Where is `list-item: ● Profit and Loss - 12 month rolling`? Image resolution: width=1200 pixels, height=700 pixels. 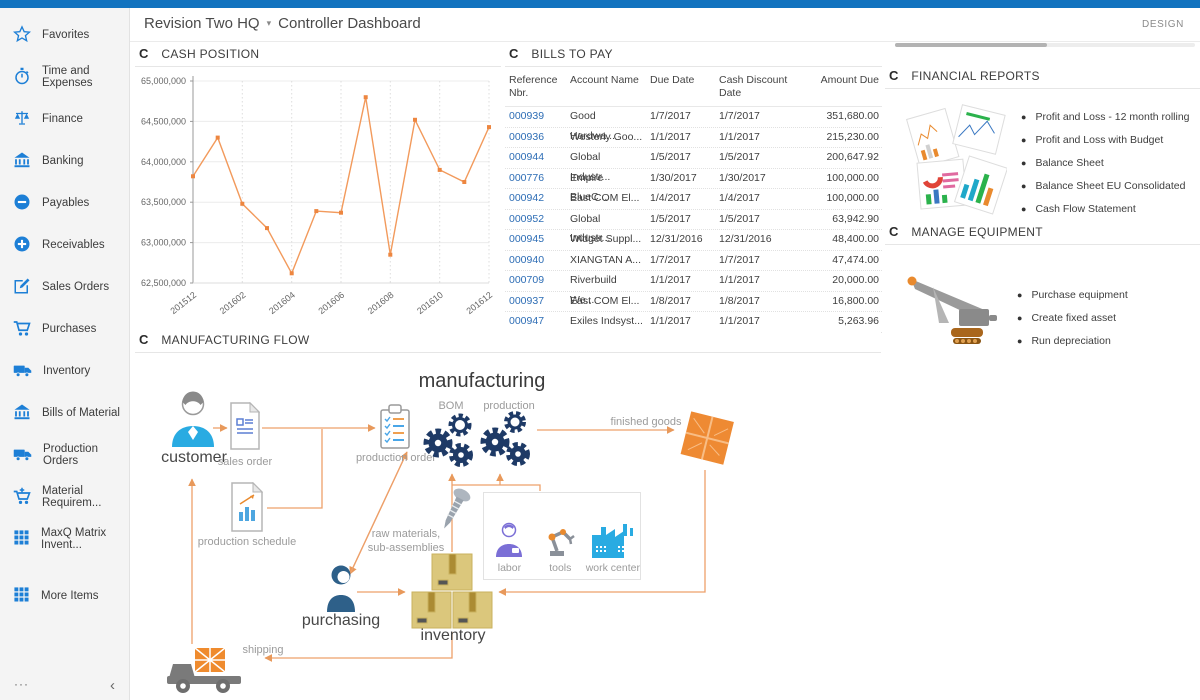 list-item: ● Profit and Loss - 12 month rolling is located at coordinates (1105, 117).